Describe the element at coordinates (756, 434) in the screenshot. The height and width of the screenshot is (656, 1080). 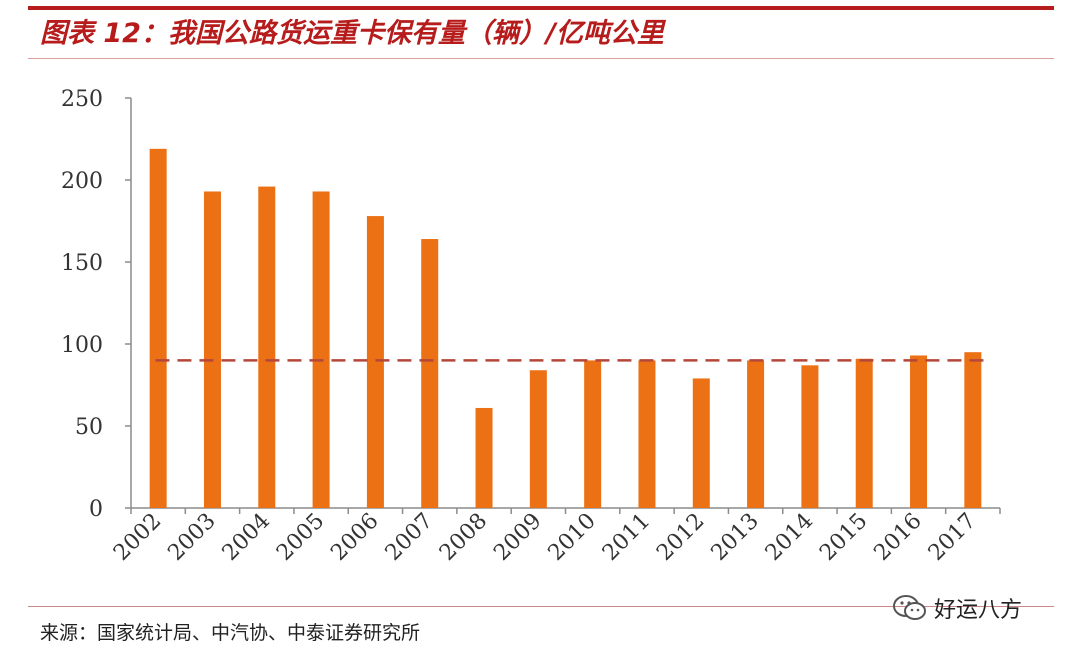
I see `bar-2013` at that location.